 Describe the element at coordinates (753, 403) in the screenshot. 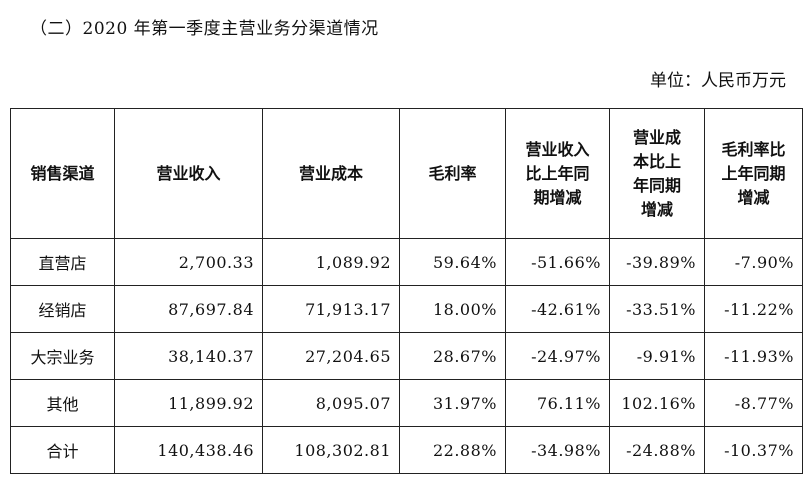

I see `cell-margin-yoy: -8.77%` at that location.